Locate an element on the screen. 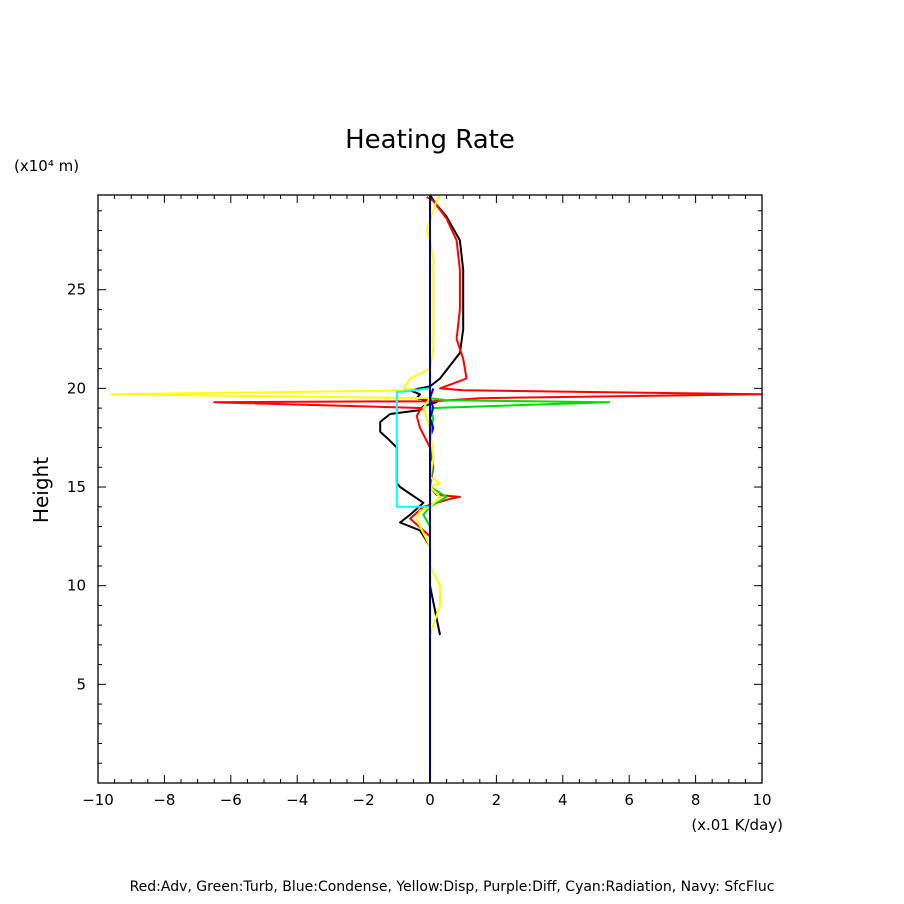 The height and width of the screenshot is (904, 904). y-tick-label: 20 is located at coordinates (76, 388).